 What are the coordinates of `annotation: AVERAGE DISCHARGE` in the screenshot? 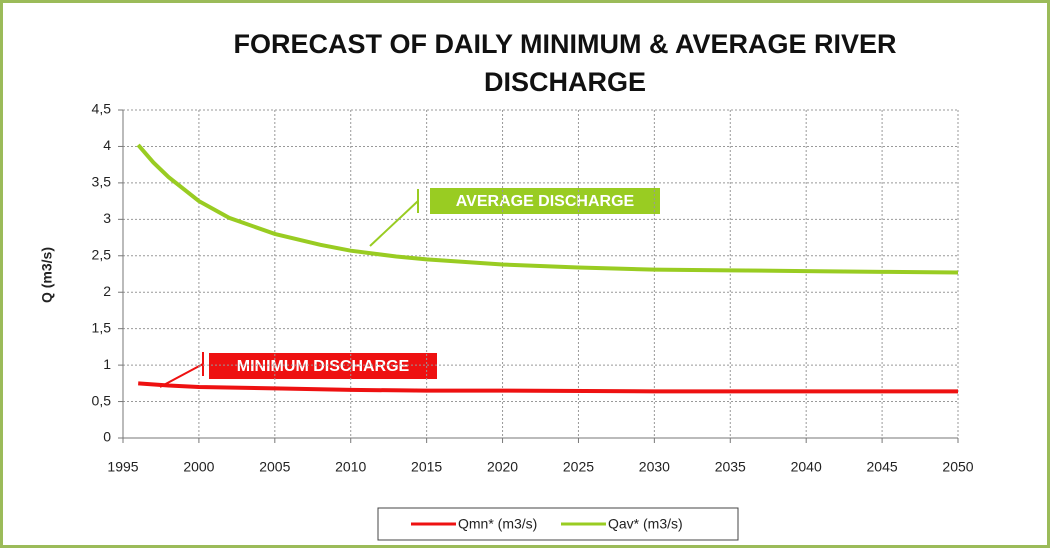 It's located at (545, 201).